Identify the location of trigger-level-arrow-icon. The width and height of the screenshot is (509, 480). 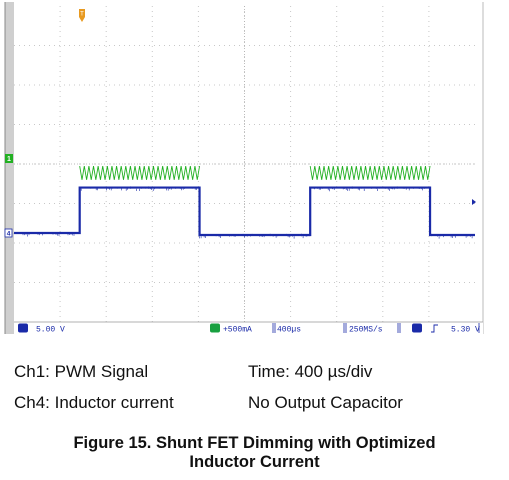
(474, 202).